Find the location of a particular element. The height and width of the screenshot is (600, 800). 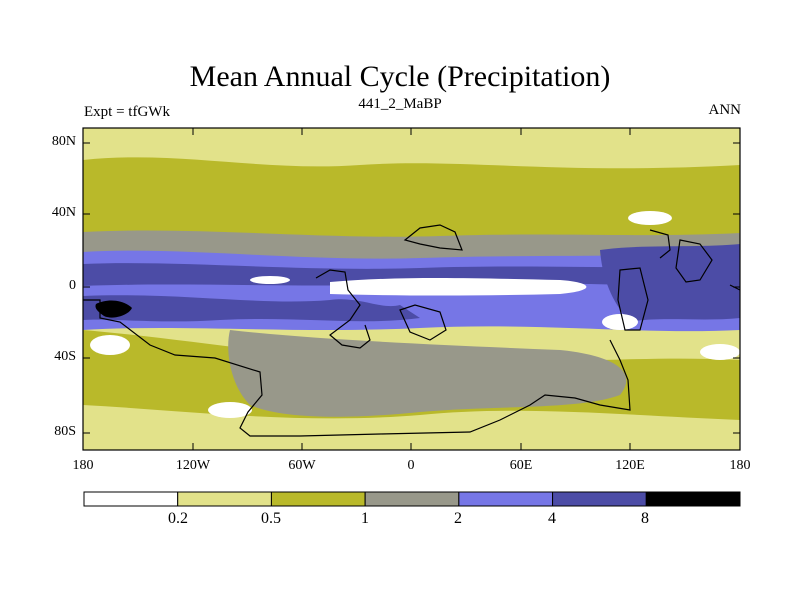

experiment-label: Expt = tfGWk is located at coordinates (127, 112).